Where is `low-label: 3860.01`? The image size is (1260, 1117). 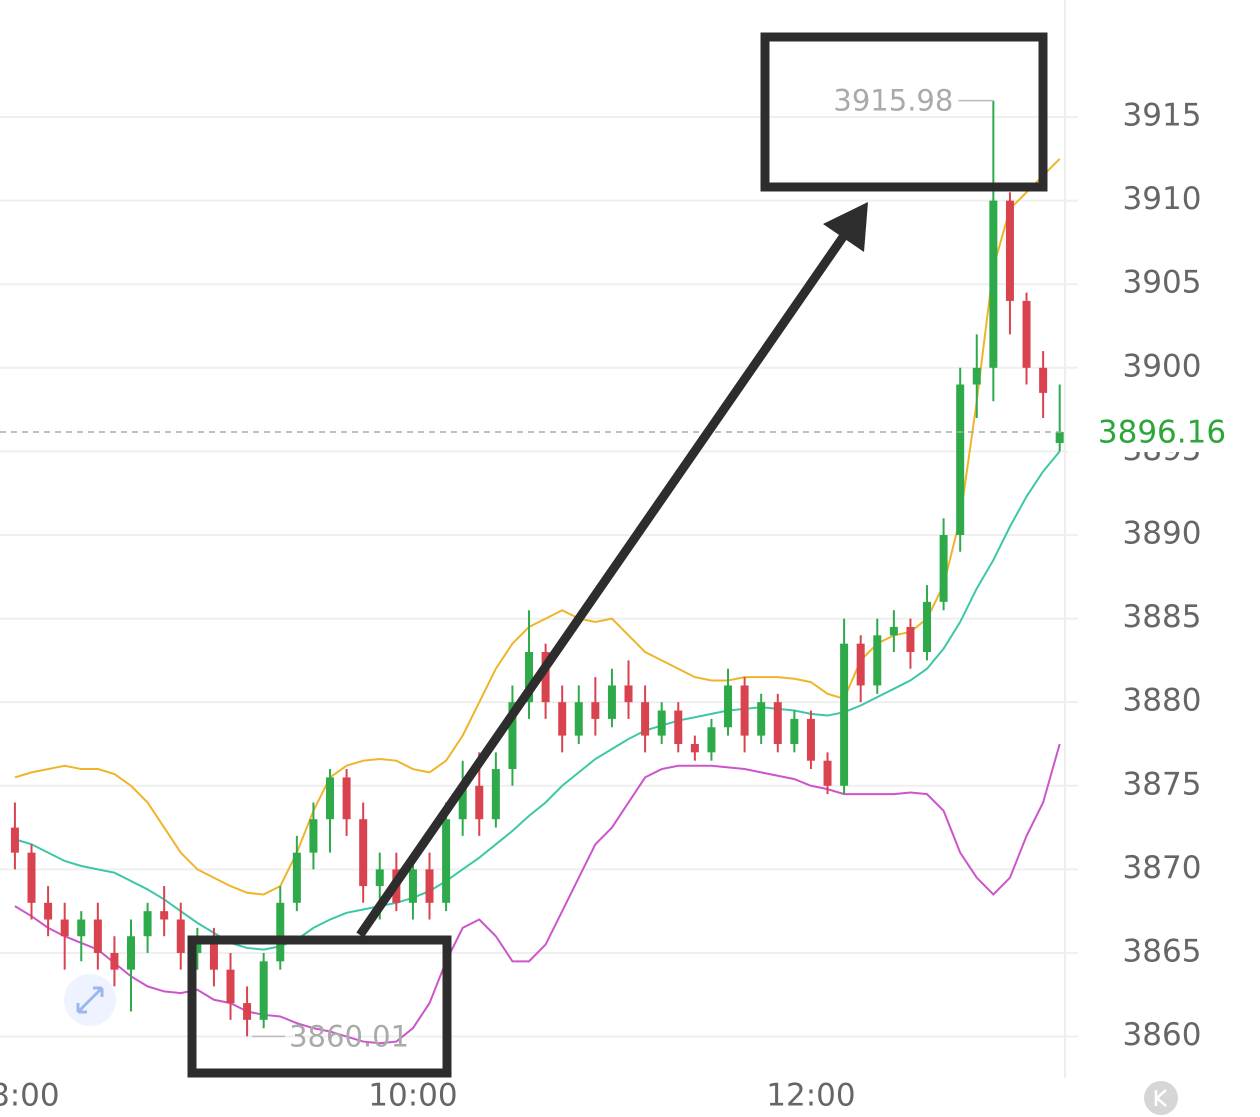 low-label: 3860.01 is located at coordinates (349, 1036).